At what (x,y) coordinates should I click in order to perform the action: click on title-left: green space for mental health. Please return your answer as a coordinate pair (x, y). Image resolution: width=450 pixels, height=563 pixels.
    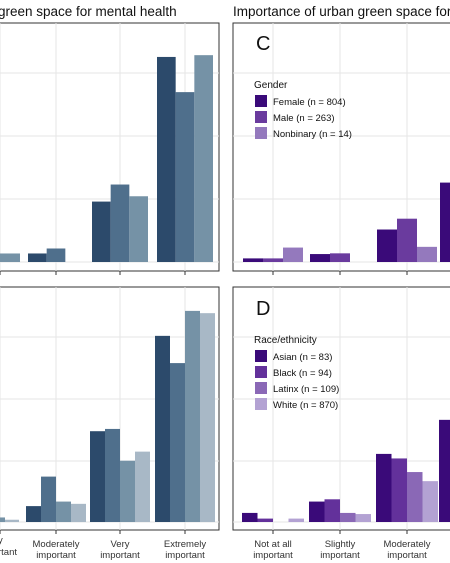
    Looking at the image, I should click on (88, 11).